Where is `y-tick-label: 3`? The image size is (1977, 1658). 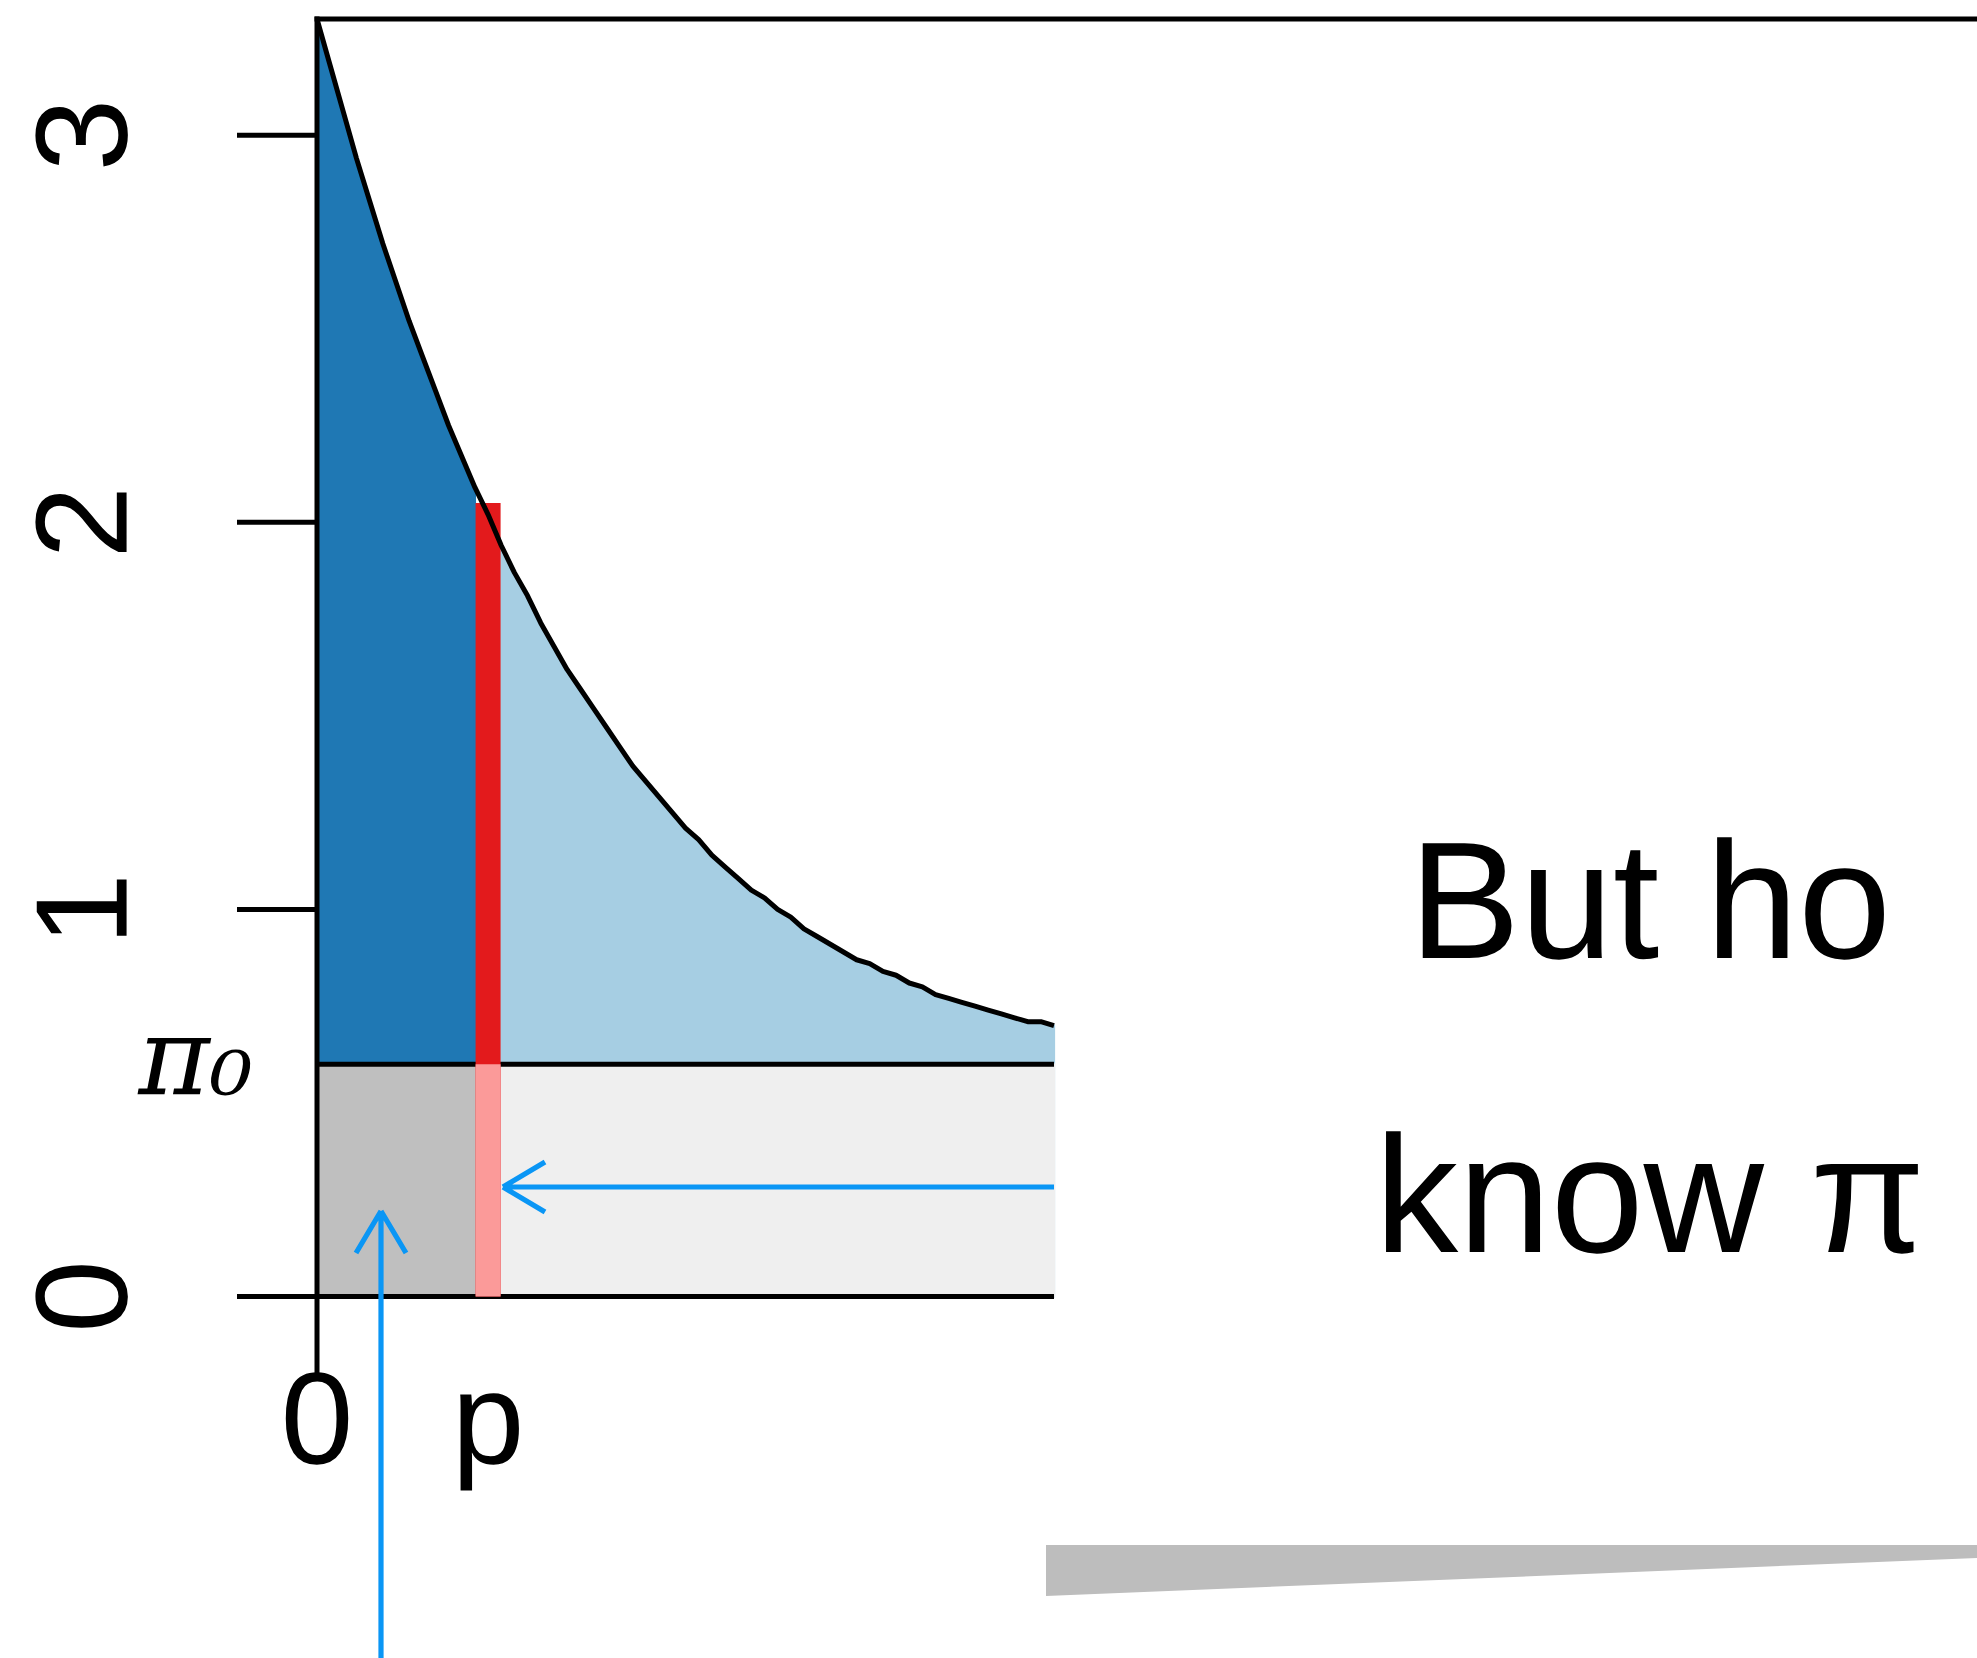 y-tick-label: 3 is located at coordinates (81, 135).